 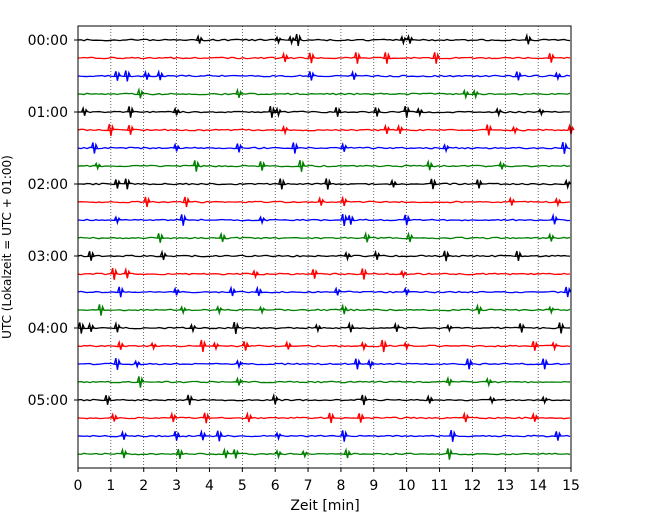 I want to click on x-tick-label-15: 15, so click(x=571, y=486).